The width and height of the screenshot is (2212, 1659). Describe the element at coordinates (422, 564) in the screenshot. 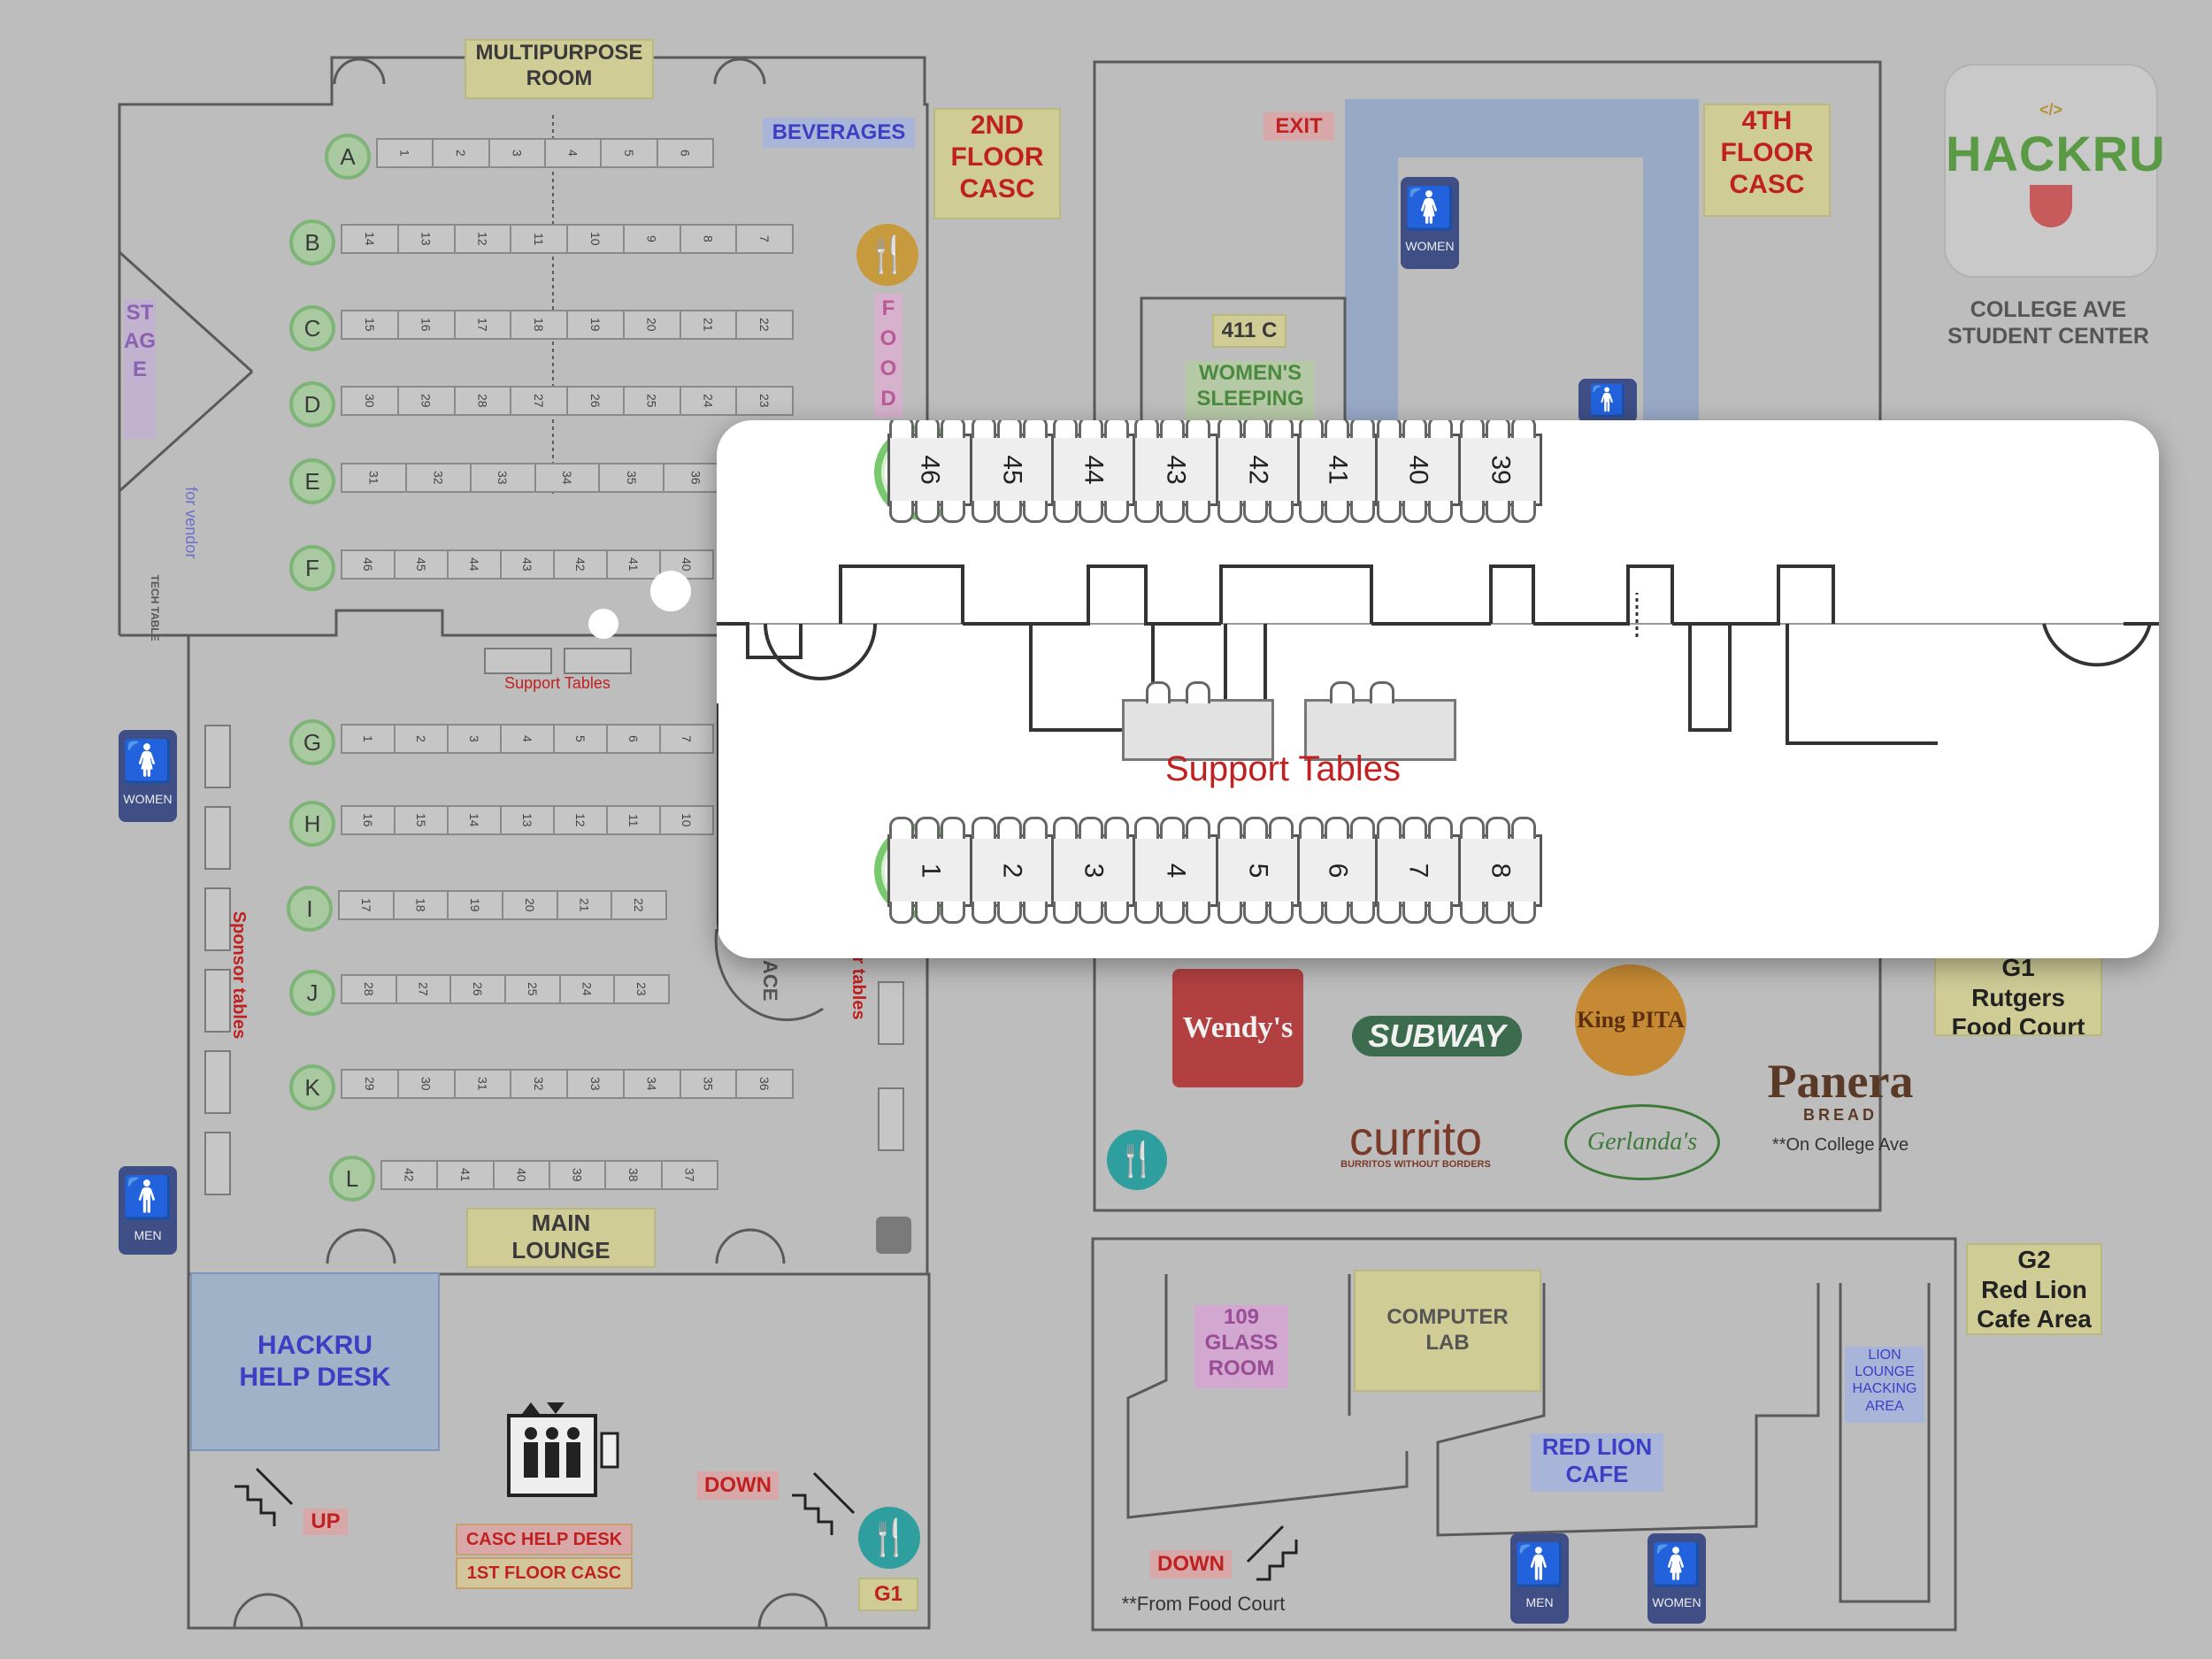

I see `table-cell: 45` at that location.